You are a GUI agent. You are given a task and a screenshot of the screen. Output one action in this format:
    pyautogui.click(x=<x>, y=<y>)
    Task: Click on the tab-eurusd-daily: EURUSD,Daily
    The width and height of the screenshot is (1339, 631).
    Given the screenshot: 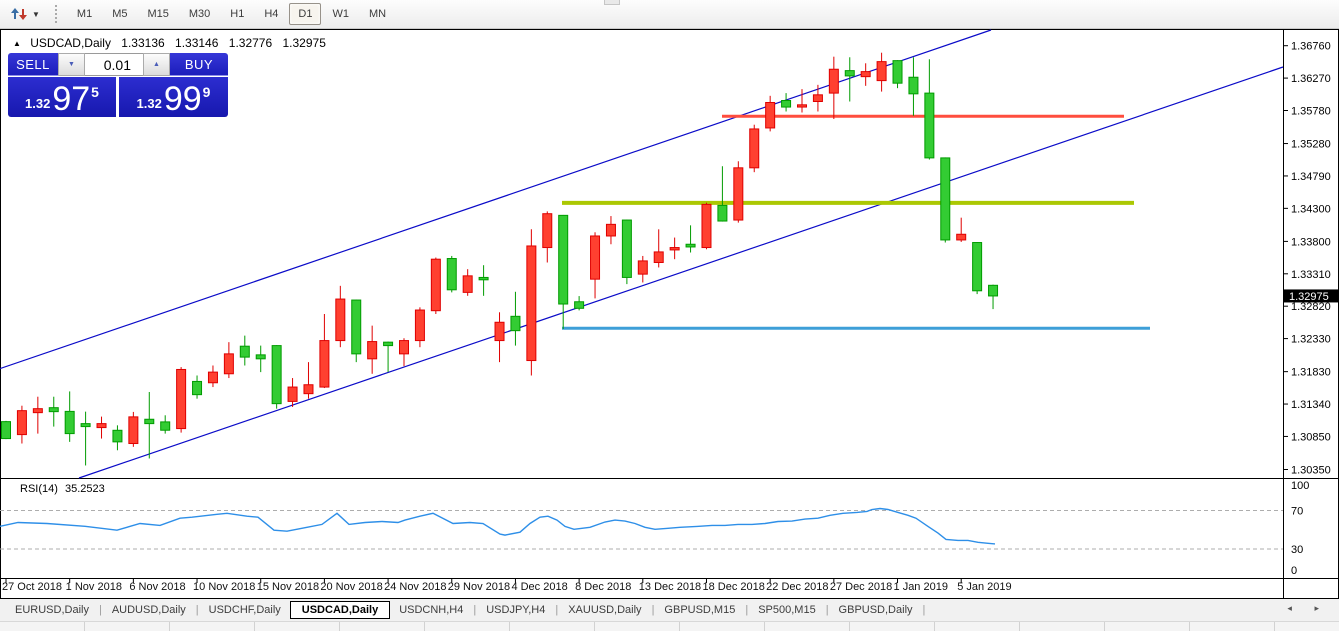 What is the action you would take?
    pyautogui.click(x=52, y=610)
    